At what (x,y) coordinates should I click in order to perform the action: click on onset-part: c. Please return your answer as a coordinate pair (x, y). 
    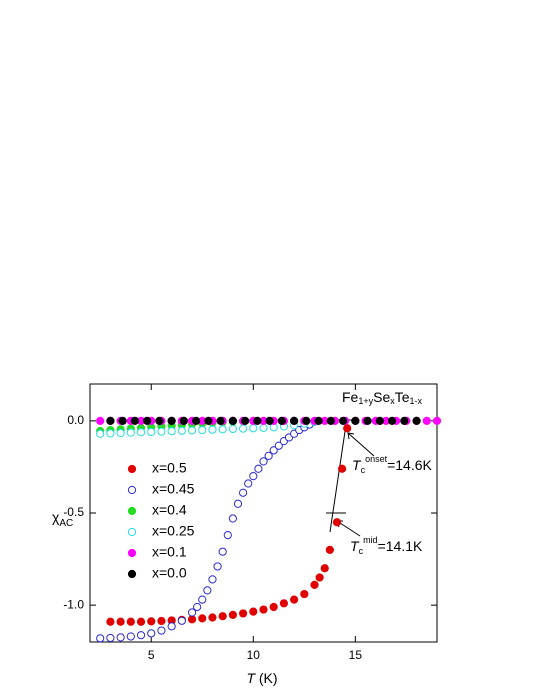
    Looking at the image, I should click on (363, 470).